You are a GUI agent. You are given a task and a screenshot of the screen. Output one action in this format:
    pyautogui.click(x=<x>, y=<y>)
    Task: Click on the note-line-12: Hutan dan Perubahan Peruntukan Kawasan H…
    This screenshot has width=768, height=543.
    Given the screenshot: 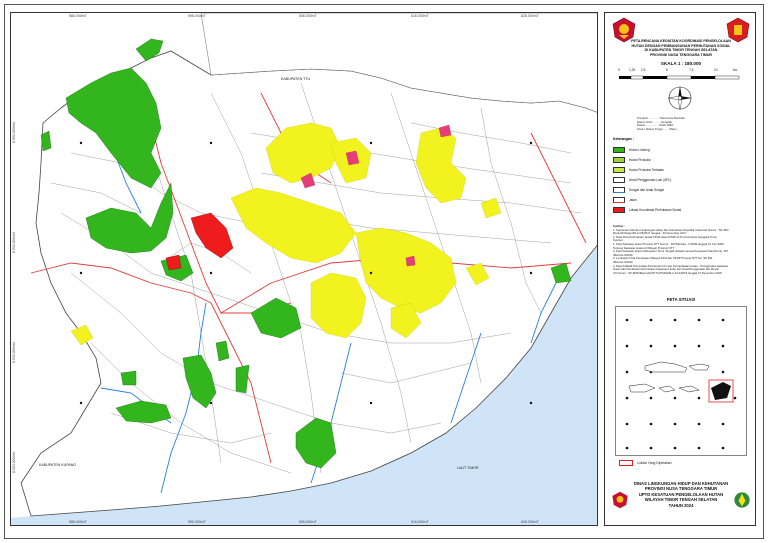 What is the action you would take?
    pyautogui.click(x=666, y=269)
    